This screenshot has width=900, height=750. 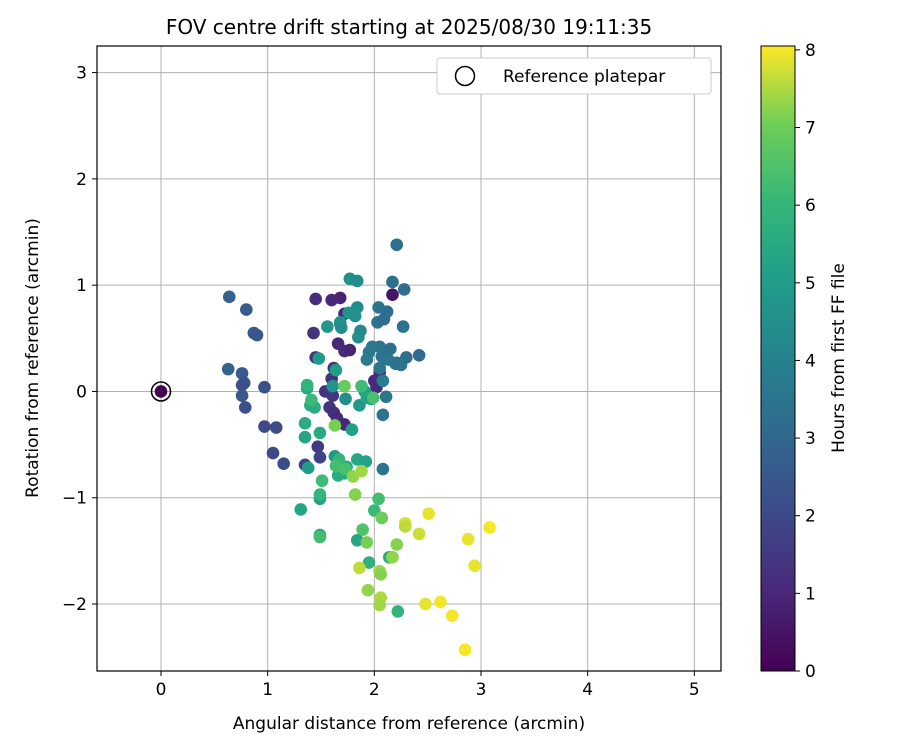 I want to click on x-tick-label: 5, so click(x=694, y=690).